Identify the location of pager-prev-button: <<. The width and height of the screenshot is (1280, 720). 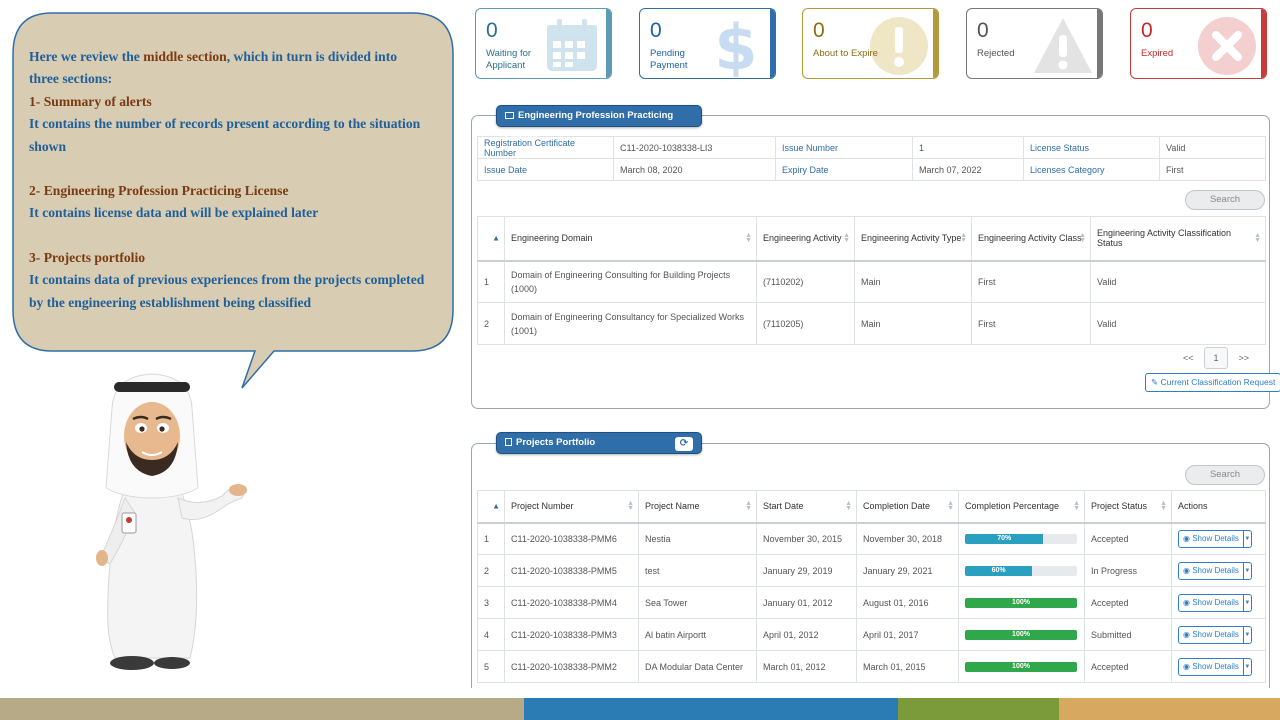
(1188, 358).